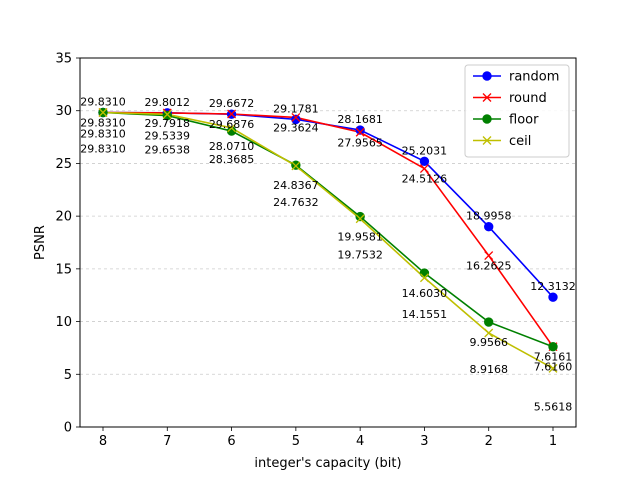  I want to click on data-label-round: 29.6876, so click(232, 124).